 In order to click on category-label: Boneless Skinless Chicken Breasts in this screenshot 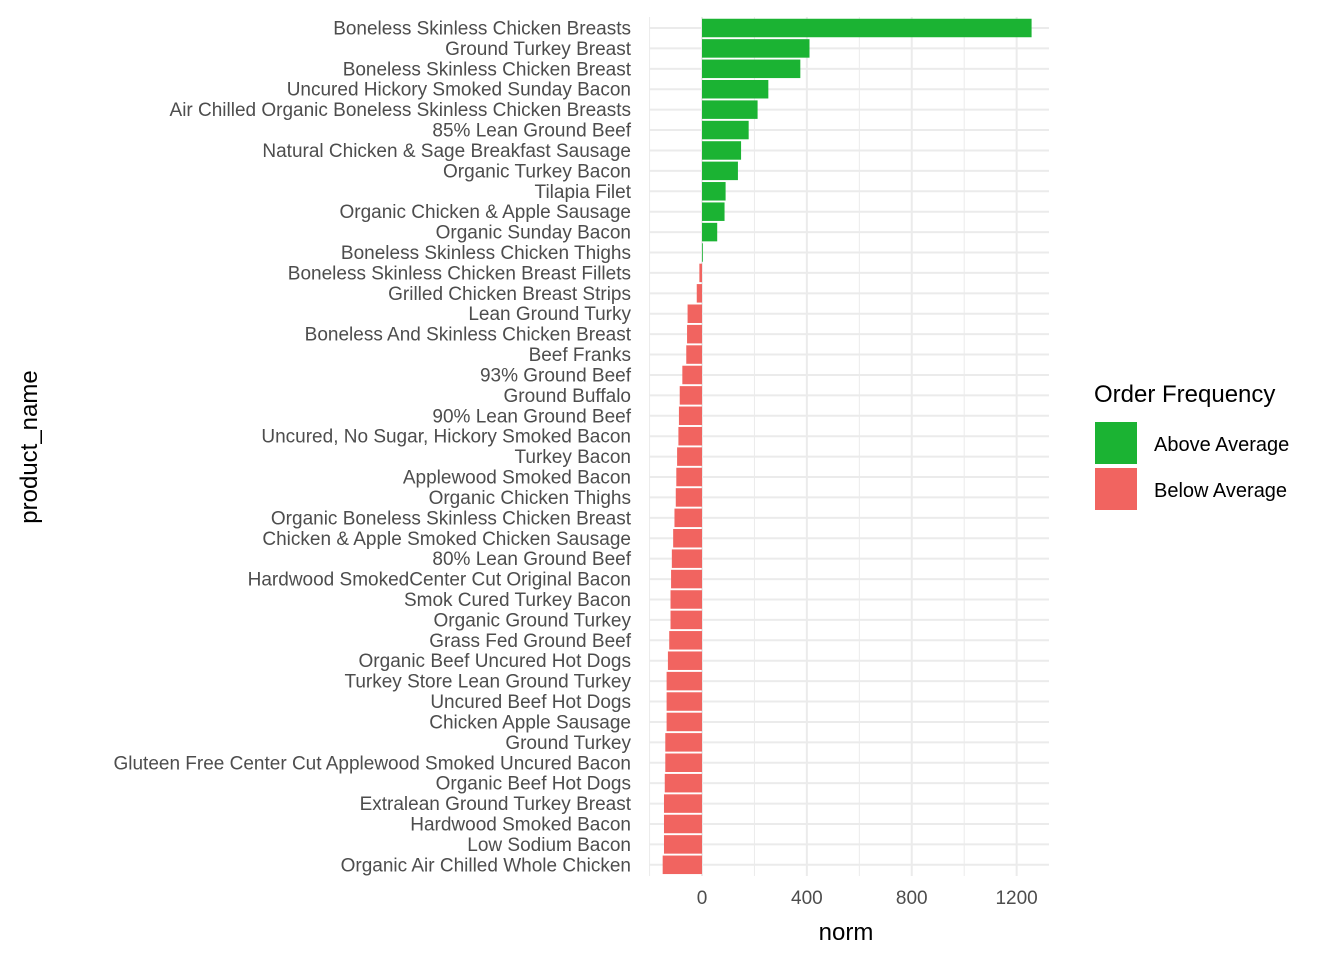, I will do `click(482, 29)`.